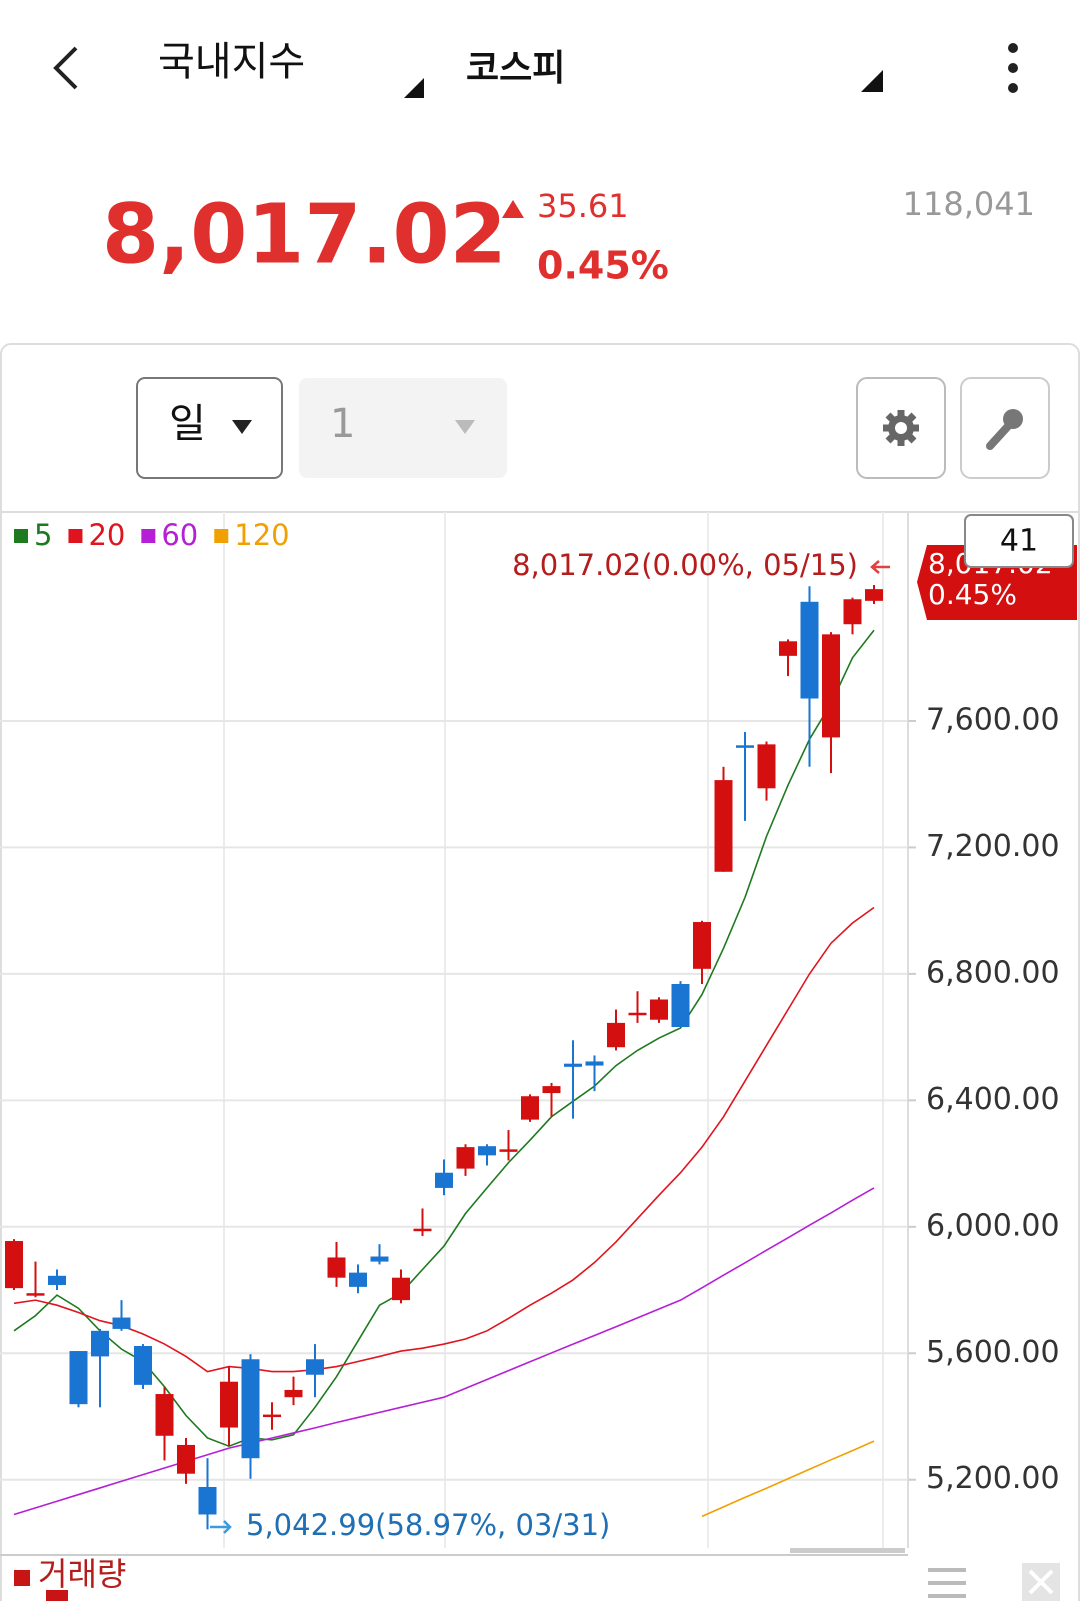 The image size is (1080, 1601). What do you see at coordinates (993, 719) in the screenshot?
I see `y-tick-label: 7,600.00` at bounding box center [993, 719].